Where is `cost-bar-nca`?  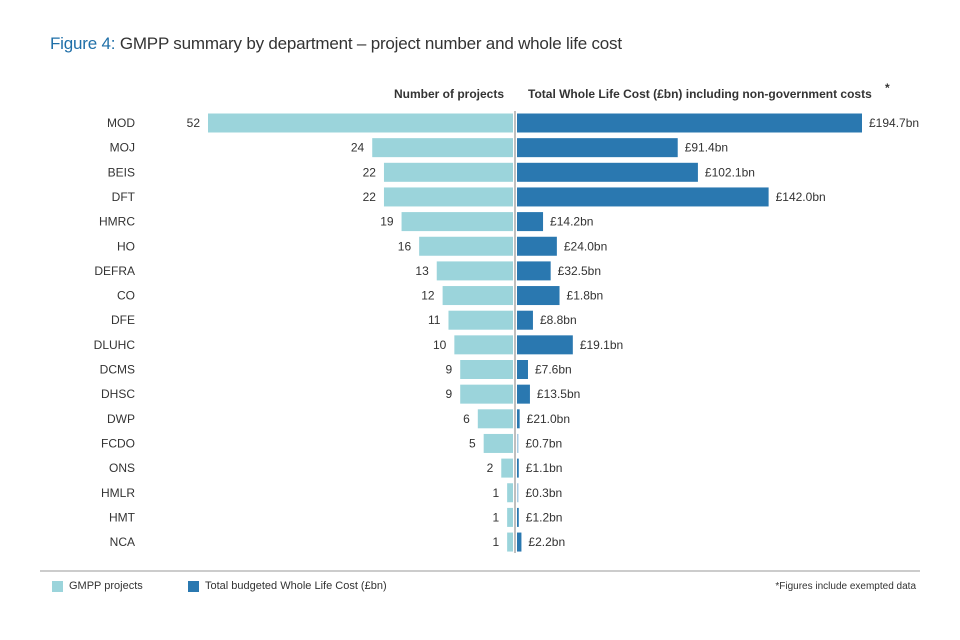 cost-bar-nca is located at coordinates (519, 542).